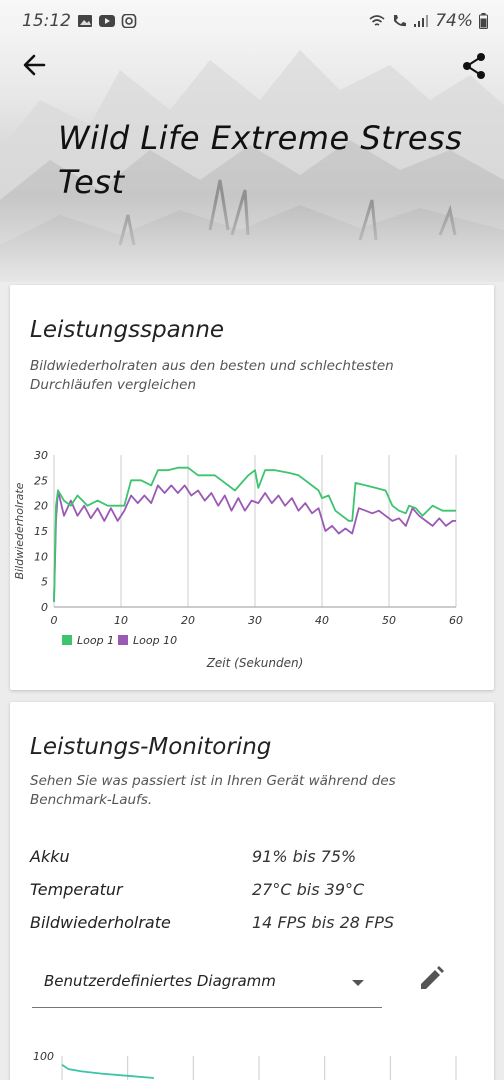  I want to click on y-tick-label: 0, so click(44, 607).